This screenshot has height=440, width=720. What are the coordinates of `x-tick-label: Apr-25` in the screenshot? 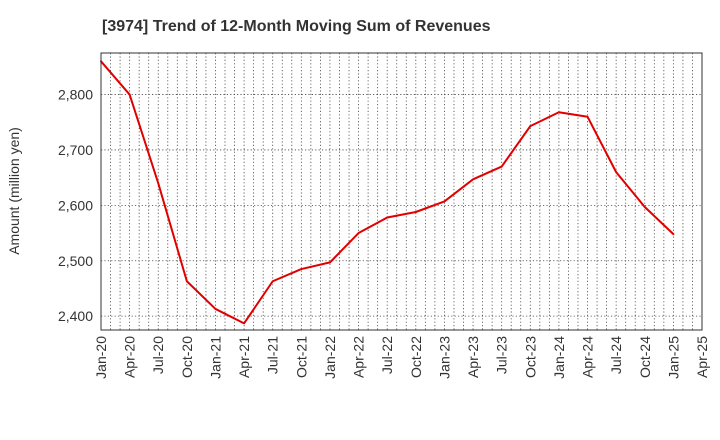 It's located at (702, 357).